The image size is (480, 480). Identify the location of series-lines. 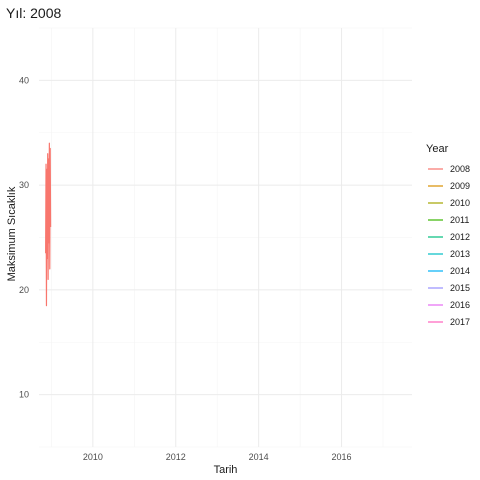
(48, 224).